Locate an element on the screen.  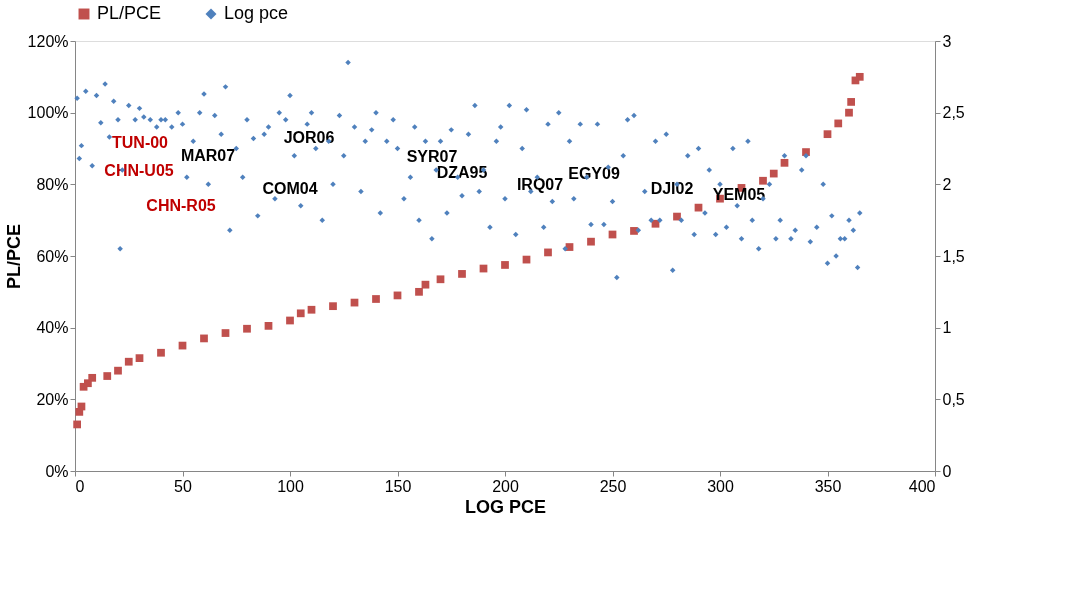
annotation: CHN-R05 is located at coordinates (181, 205).